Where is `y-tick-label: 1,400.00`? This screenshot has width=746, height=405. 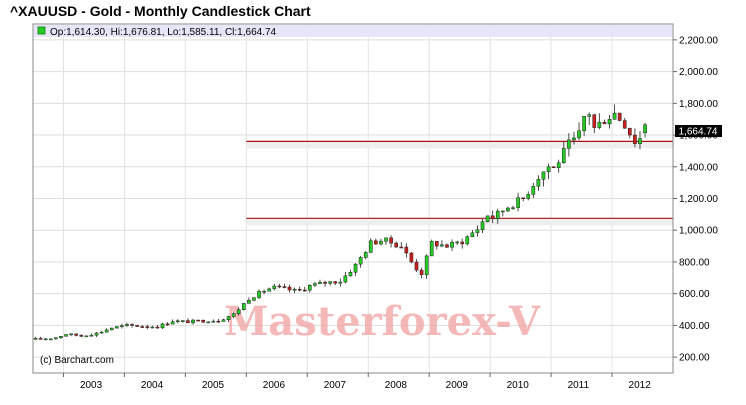 y-tick-label: 1,400.00 is located at coordinates (698, 167).